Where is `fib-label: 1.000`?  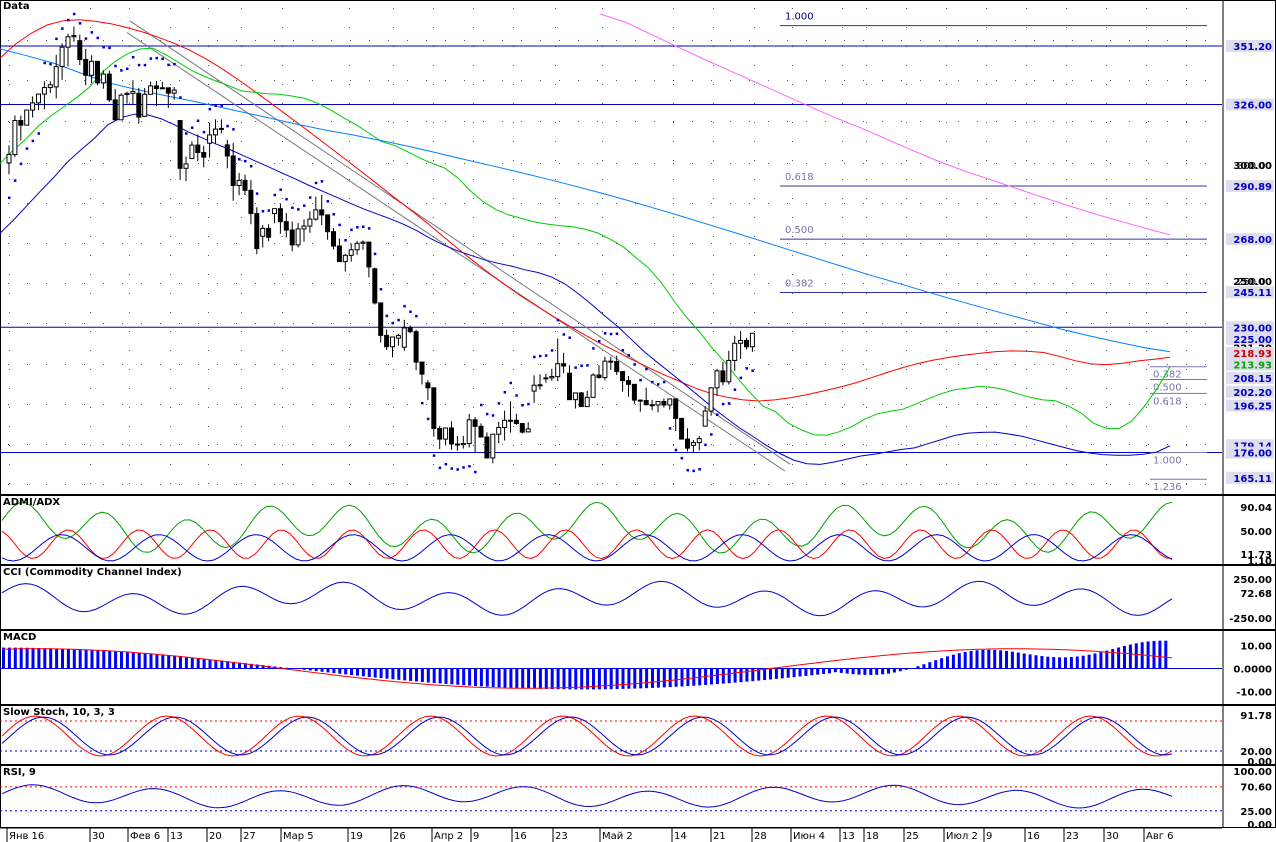 fib-label: 1.000 is located at coordinates (1167, 461).